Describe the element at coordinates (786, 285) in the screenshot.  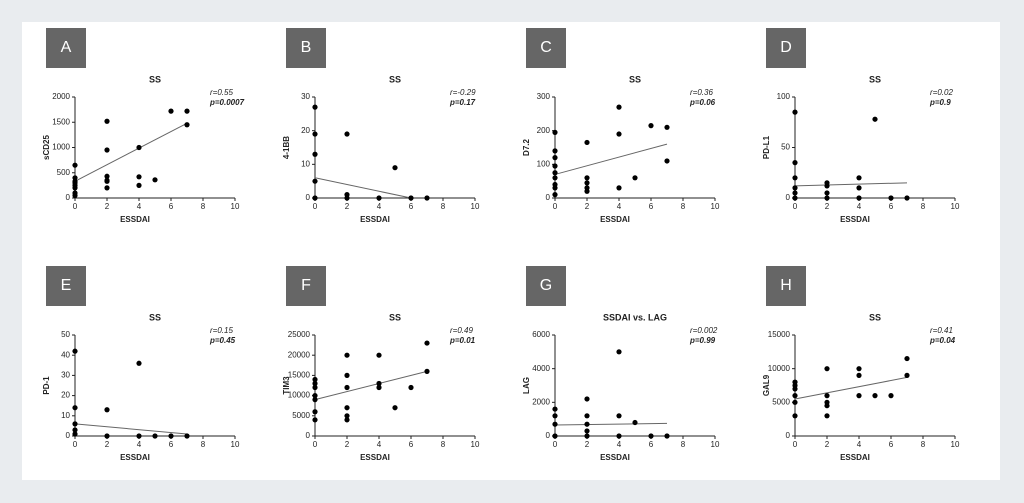
I see `panel-letter: H` at that location.